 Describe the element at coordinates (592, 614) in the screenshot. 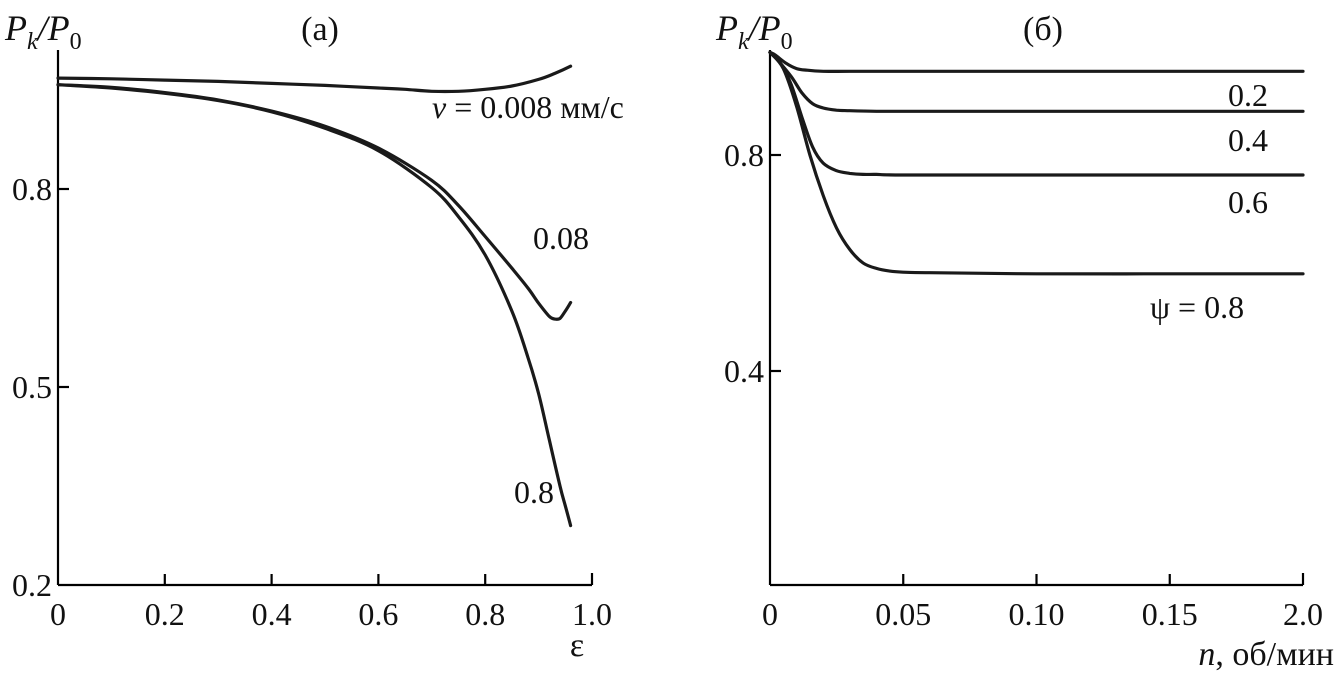

I see `x-tick-label: 1.0` at that location.